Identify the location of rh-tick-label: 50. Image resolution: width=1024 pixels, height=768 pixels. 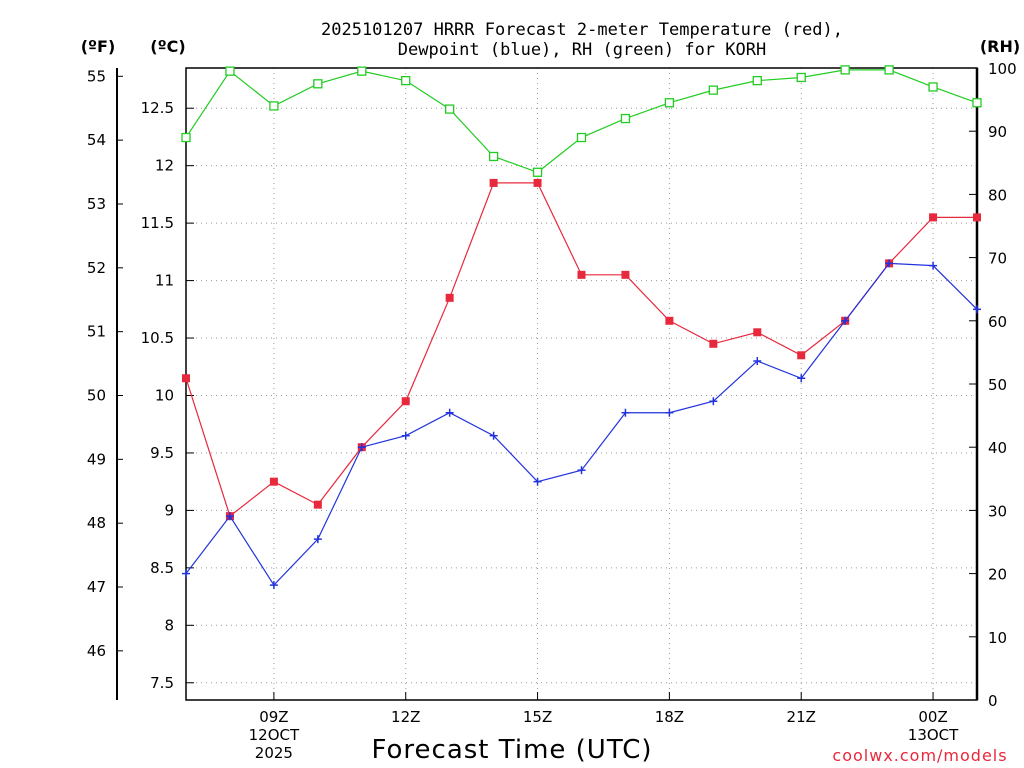
(997, 385).